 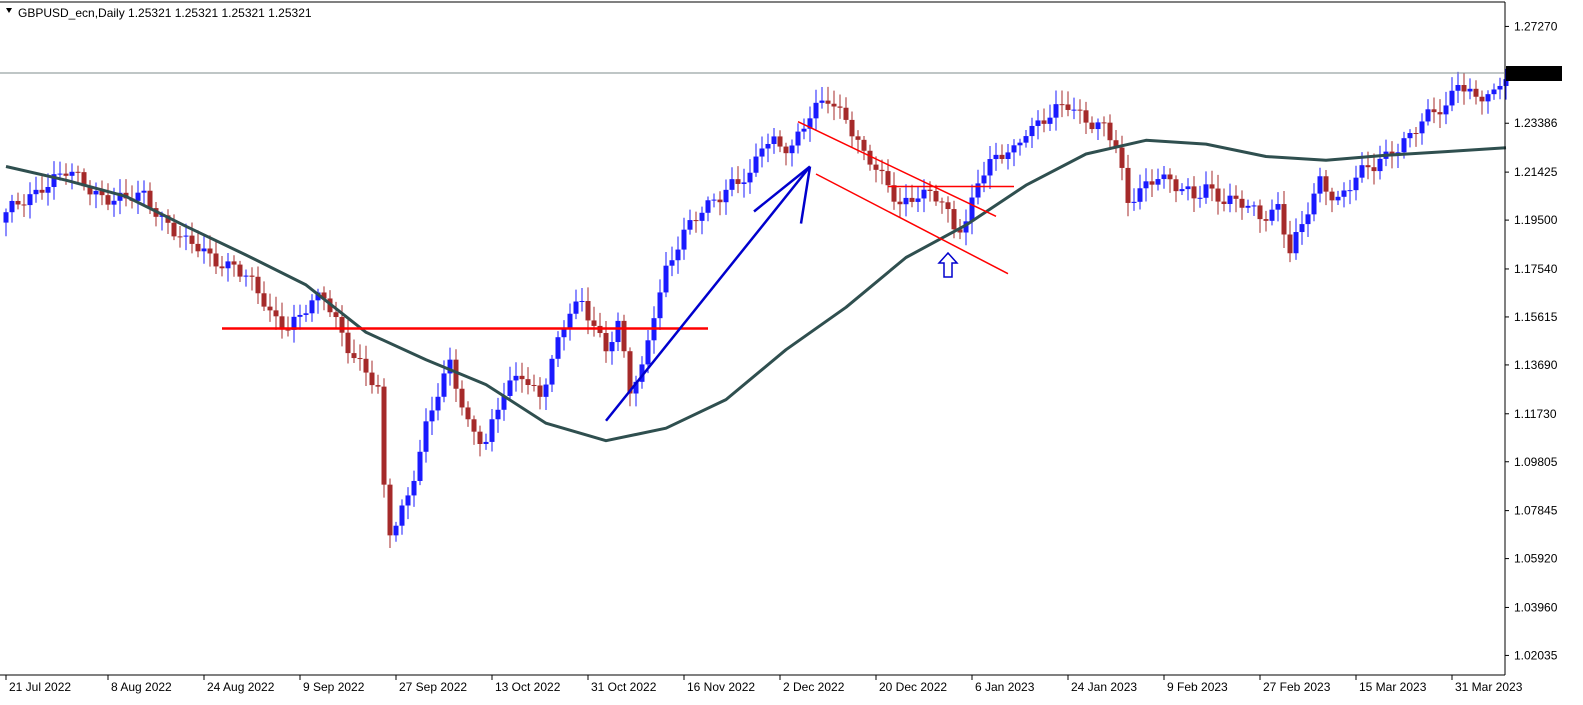 What do you see at coordinates (1535, 414) in the screenshot?
I see `y-tick-label: 1.11730` at bounding box center [1535, 414].